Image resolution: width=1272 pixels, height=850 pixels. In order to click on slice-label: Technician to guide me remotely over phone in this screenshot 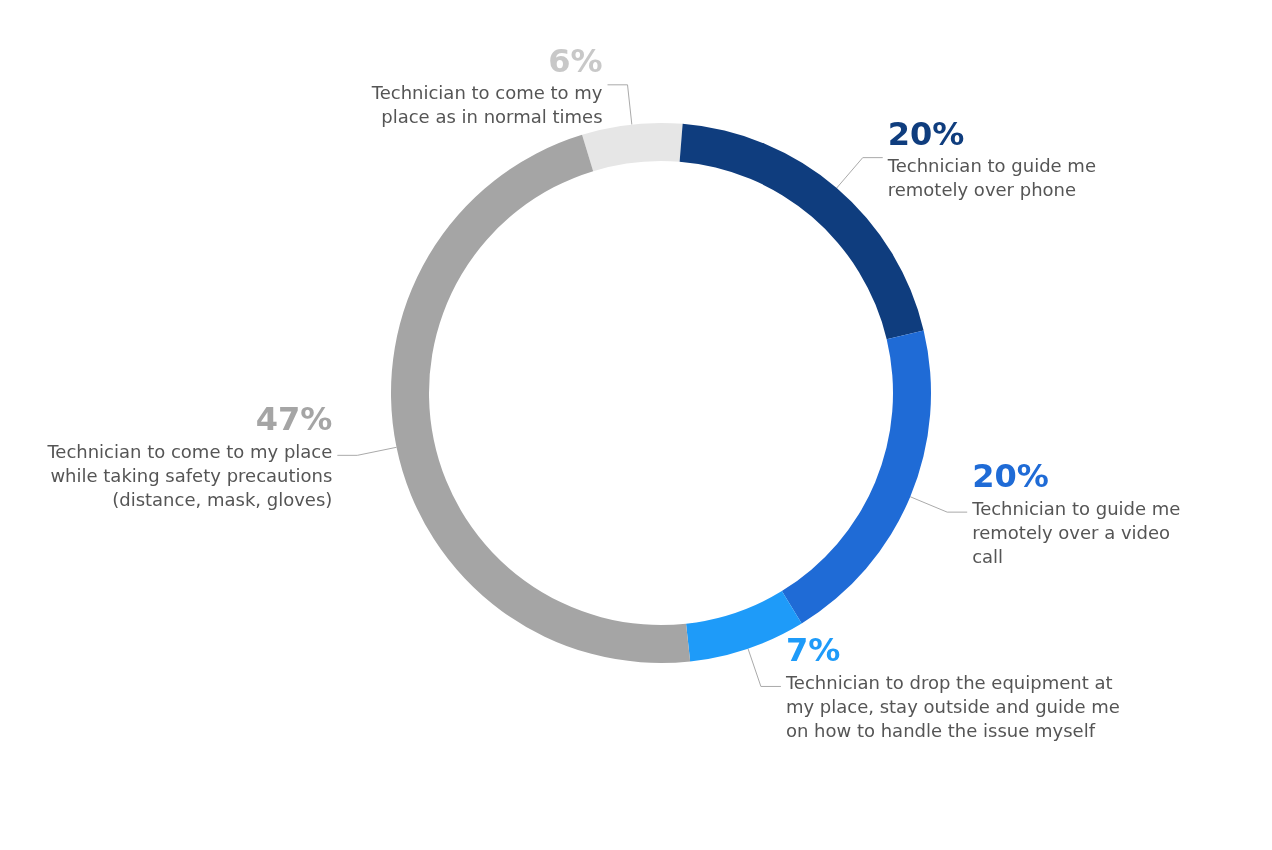, I will do `click(991, 178)`.